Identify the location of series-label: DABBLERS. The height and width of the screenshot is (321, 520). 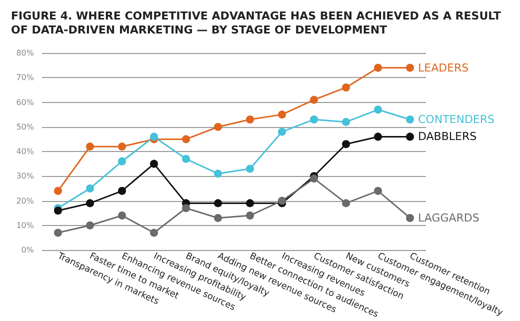
(447, 137).